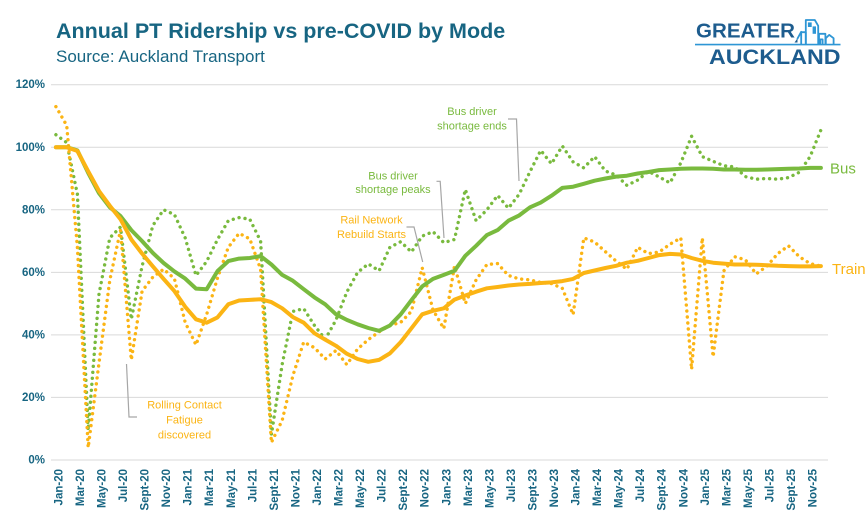 This screenshot has height=519, width=865. I want to click on svg-text: Rebuild Starts, so click(372, 235).